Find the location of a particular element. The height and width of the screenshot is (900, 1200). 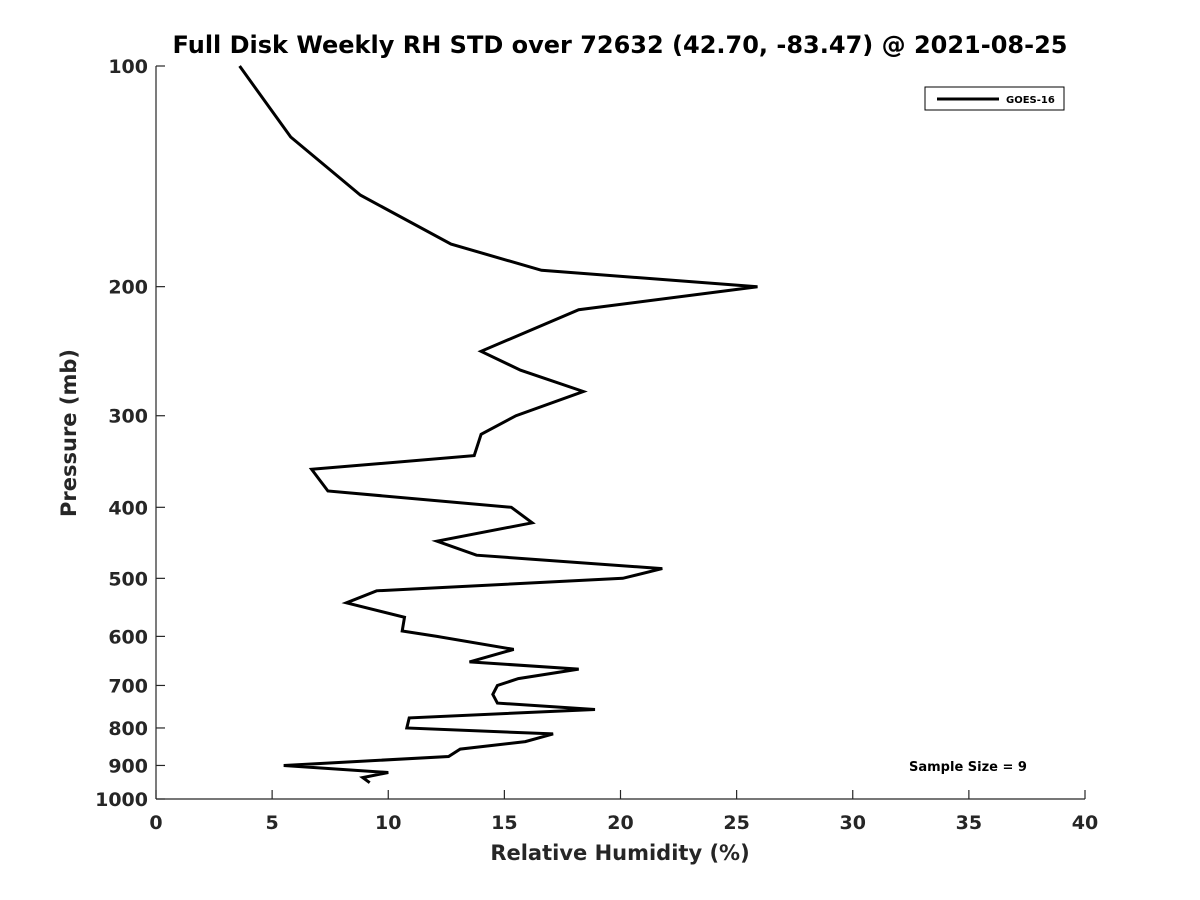

x-tick-label: 25 is located at coordinates (736, 823).